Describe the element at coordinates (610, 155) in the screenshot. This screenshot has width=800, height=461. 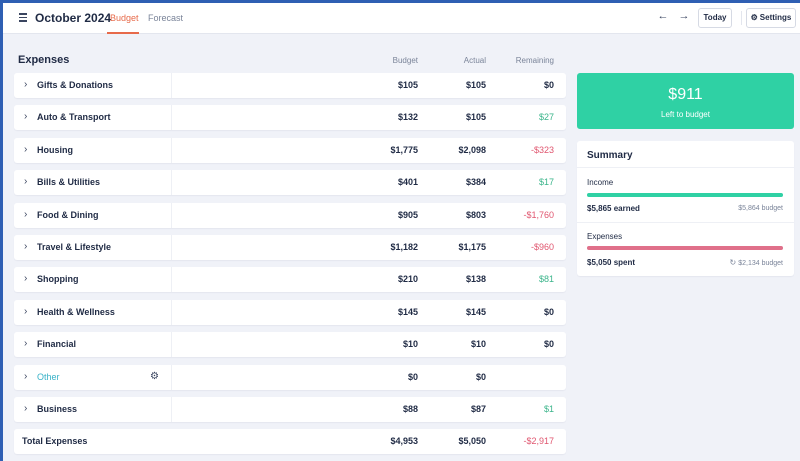
I see `summary-title: Summary` at that location.